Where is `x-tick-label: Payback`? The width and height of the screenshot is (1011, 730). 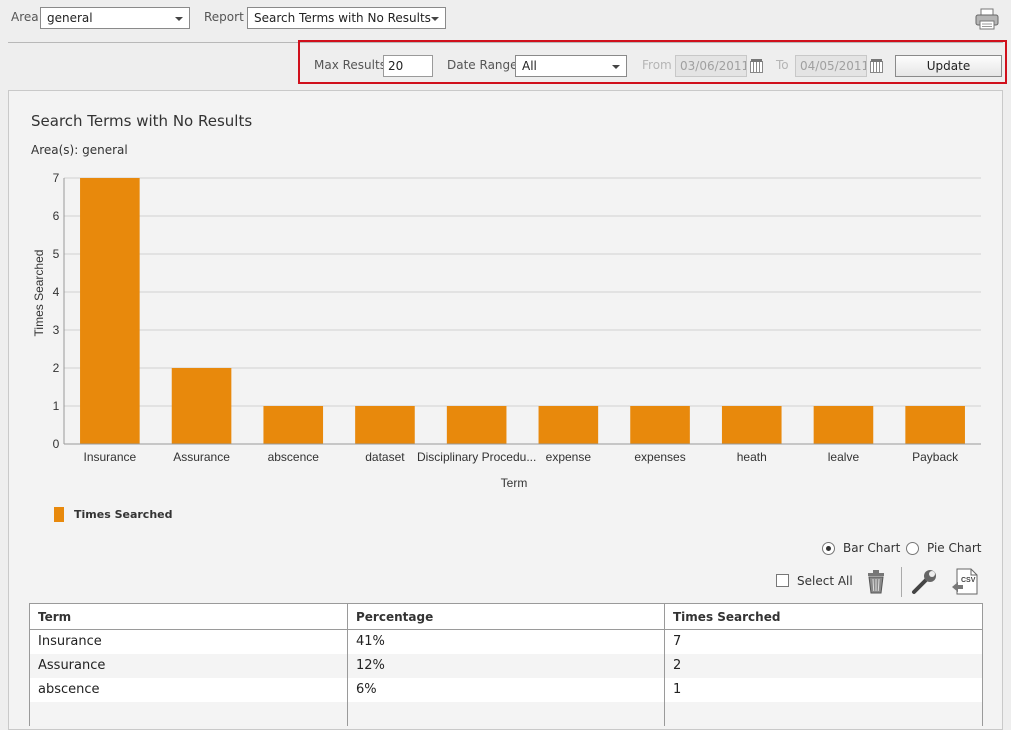
x-tick-label: Payback is located at coordinates (935, 457).